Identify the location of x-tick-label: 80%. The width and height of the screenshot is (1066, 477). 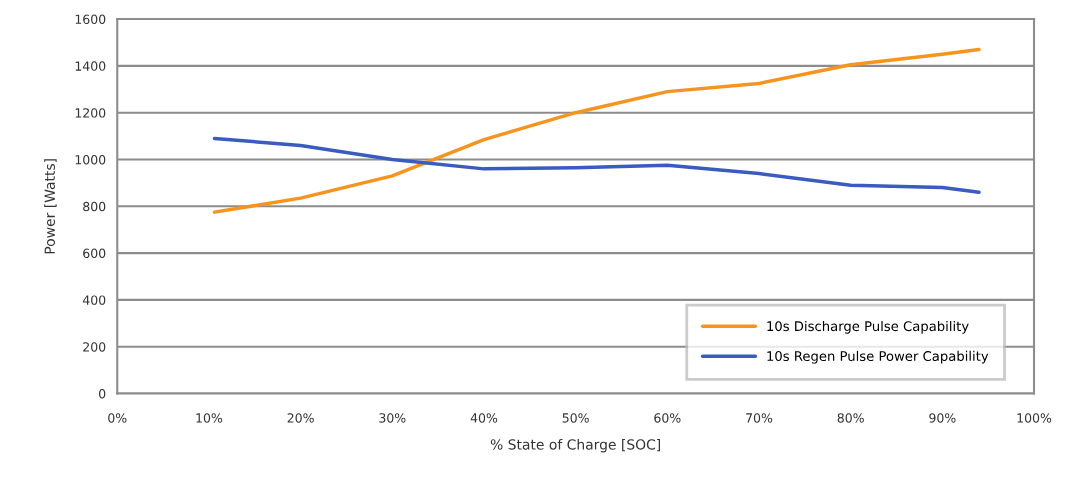
(850, 418).